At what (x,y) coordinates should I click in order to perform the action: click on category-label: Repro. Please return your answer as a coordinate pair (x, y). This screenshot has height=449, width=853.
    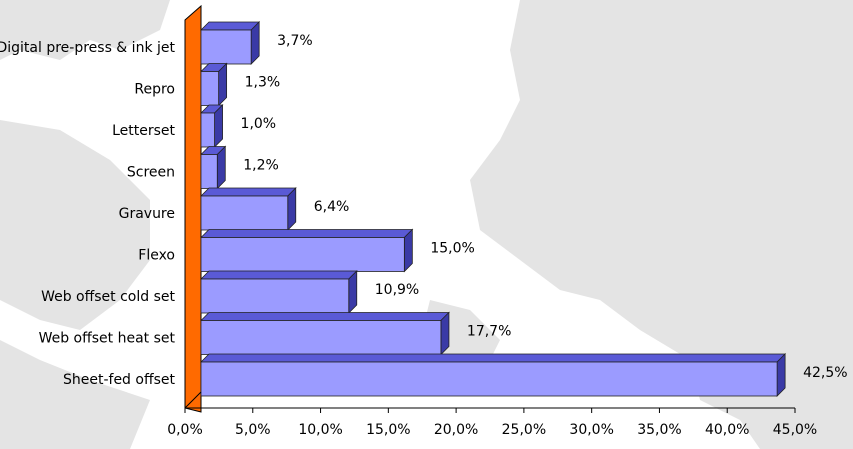
    Looking at the image, I should click on (154, 90).